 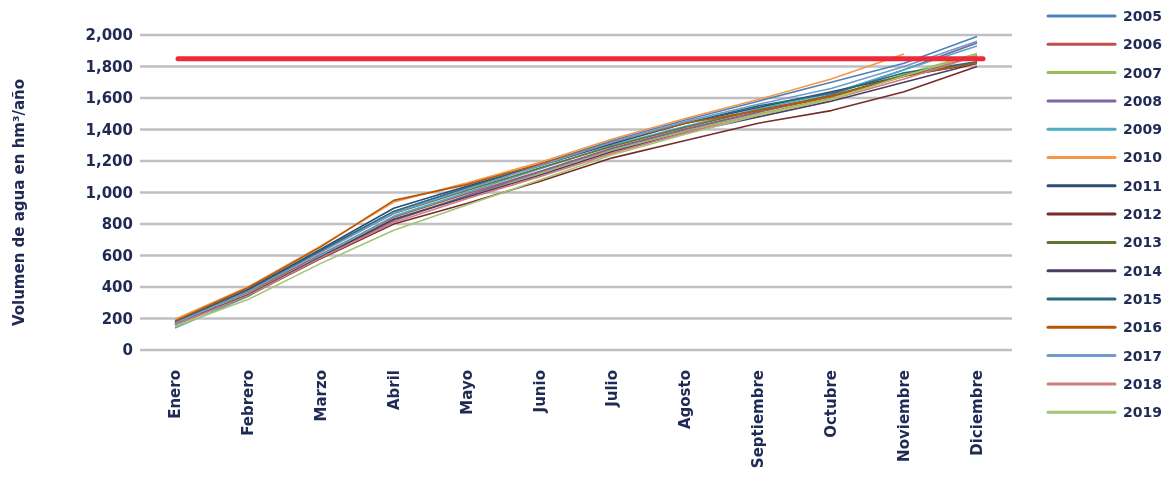 I want to click on legend-label: 2019, so click(x=1142, y=412).